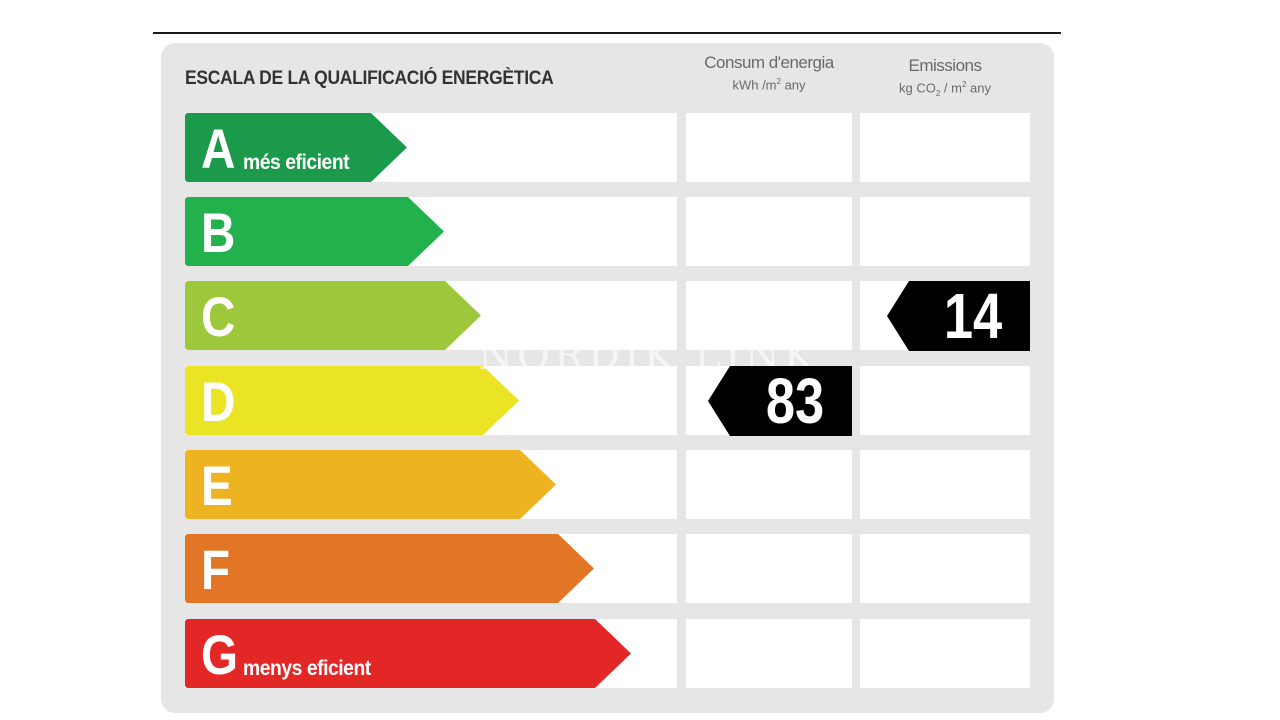 This screenshot has height=720, width=1280. I want to click on header-energy-consumption: Consum d'energia kWh /m2 any, so click(769, 72).